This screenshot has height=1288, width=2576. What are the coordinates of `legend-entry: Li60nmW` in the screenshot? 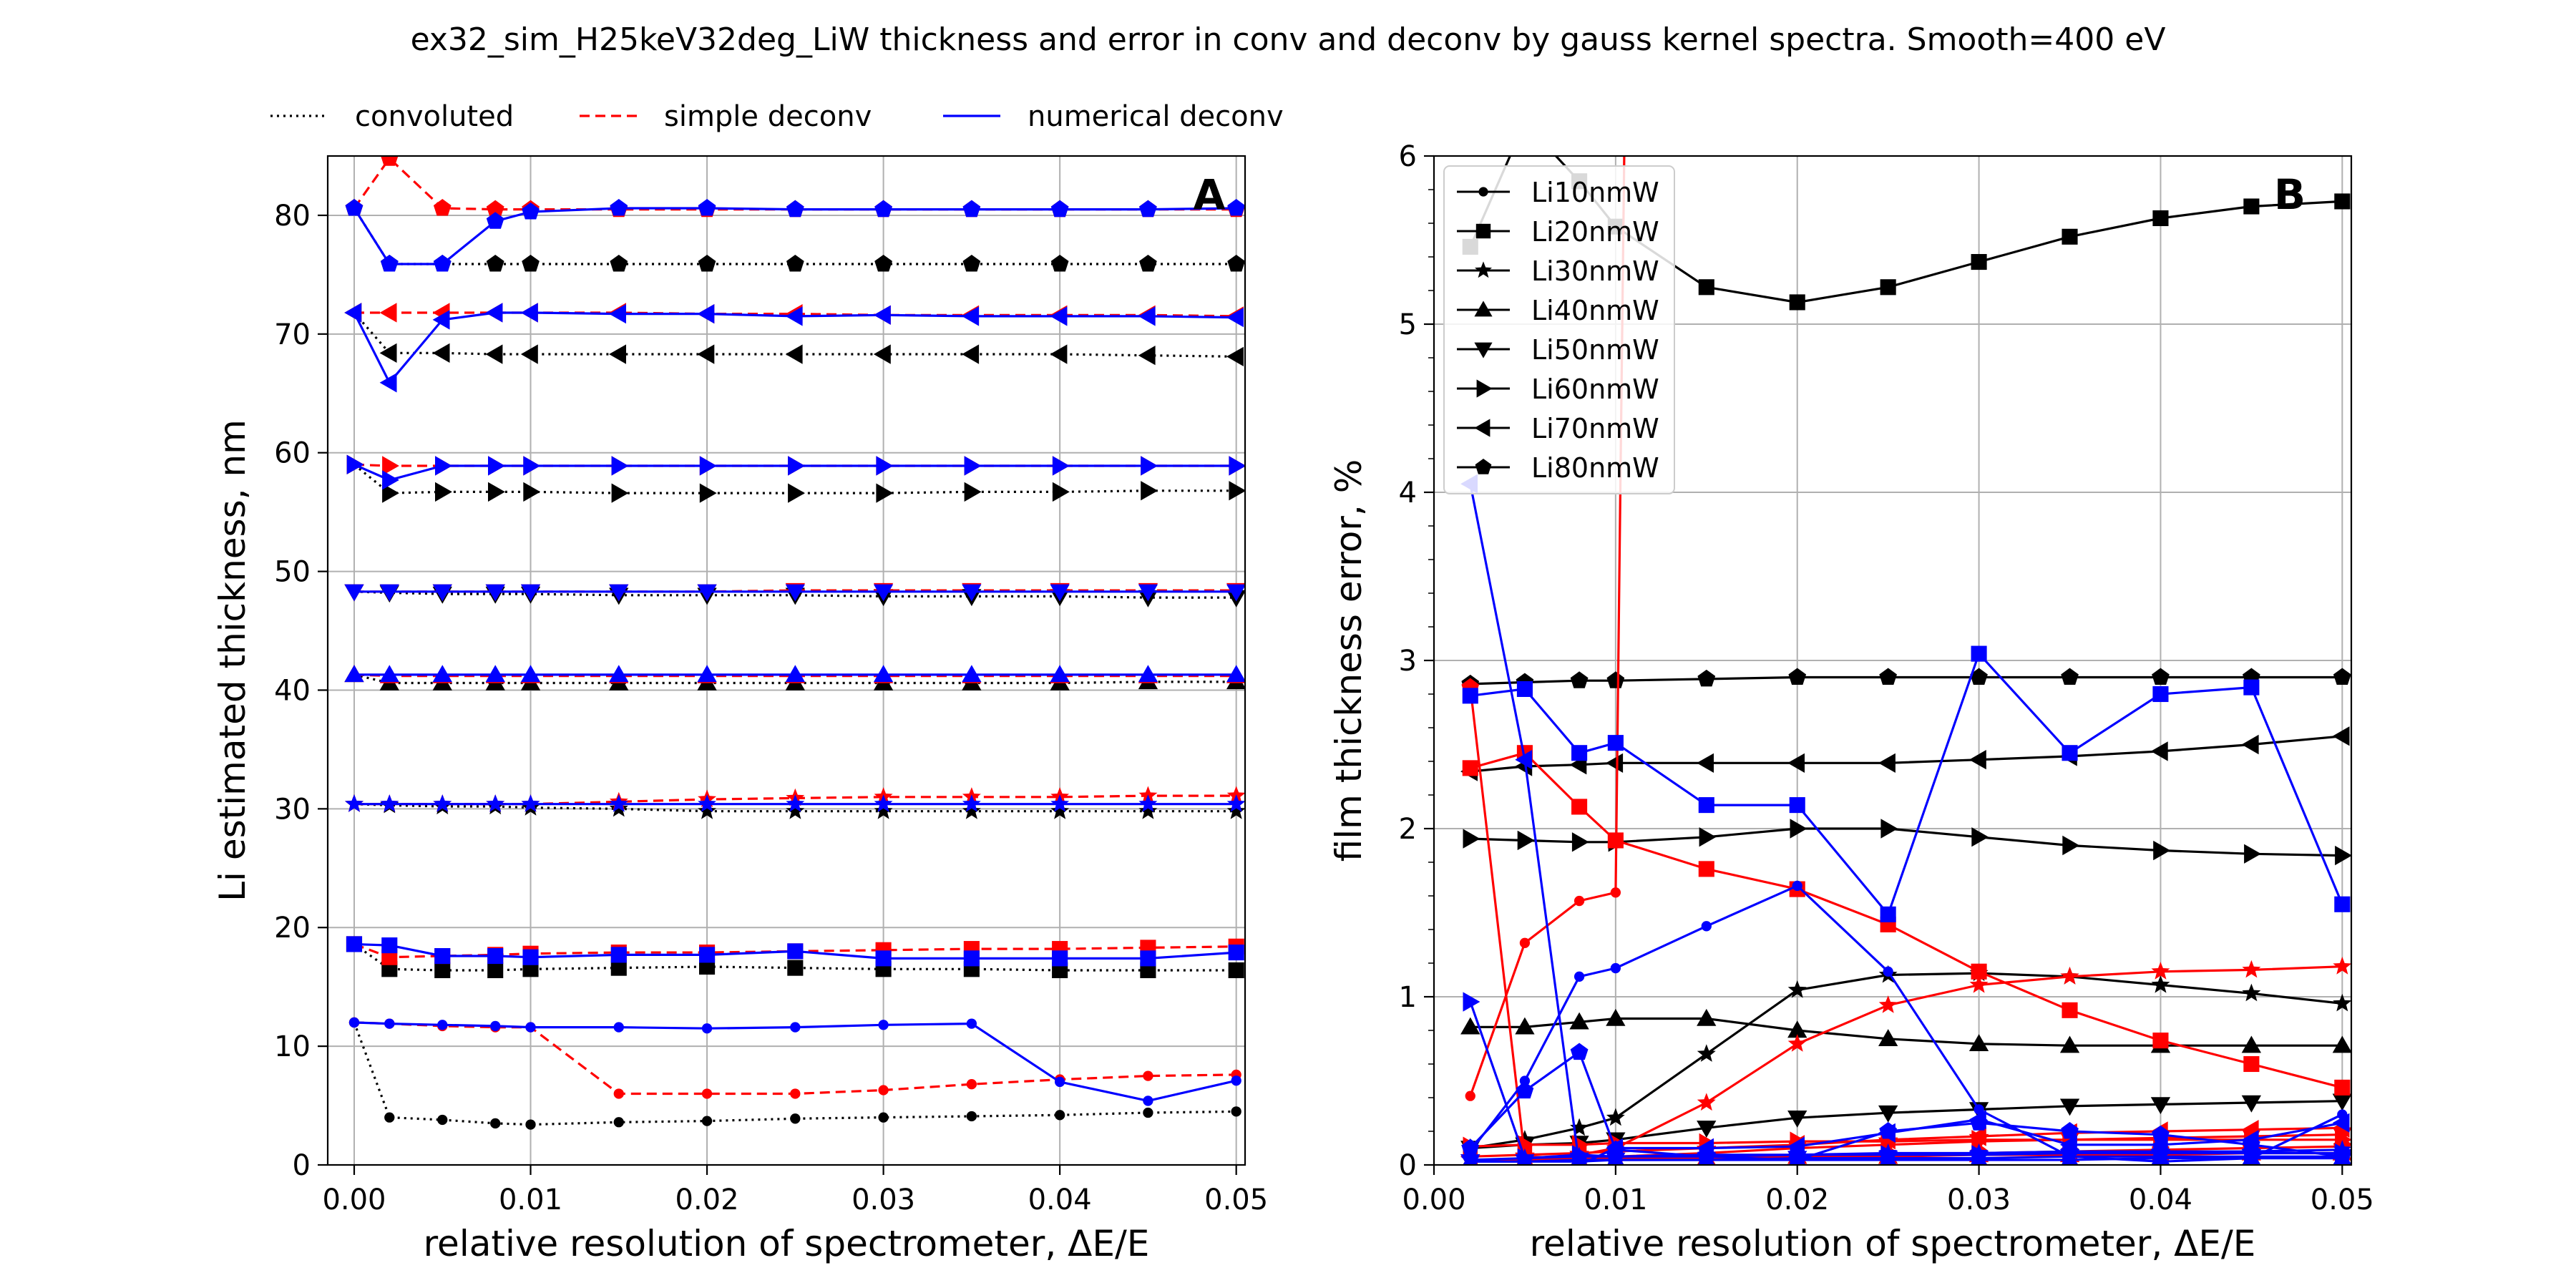 It's located at (1558, 390).